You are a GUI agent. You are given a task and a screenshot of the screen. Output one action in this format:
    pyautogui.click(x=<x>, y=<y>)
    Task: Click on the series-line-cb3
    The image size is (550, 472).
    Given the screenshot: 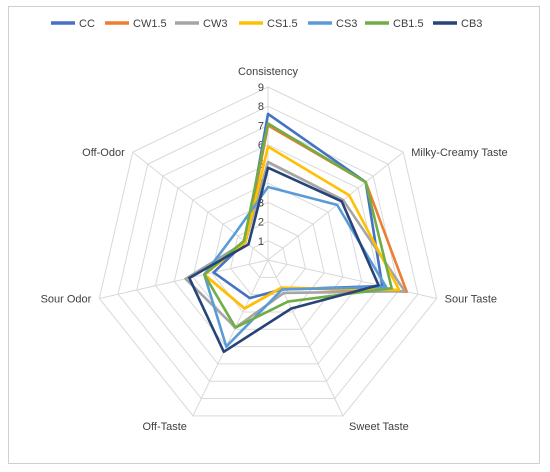 What is the action you would take?
    pyautogui.click(x=283, y=260)
    